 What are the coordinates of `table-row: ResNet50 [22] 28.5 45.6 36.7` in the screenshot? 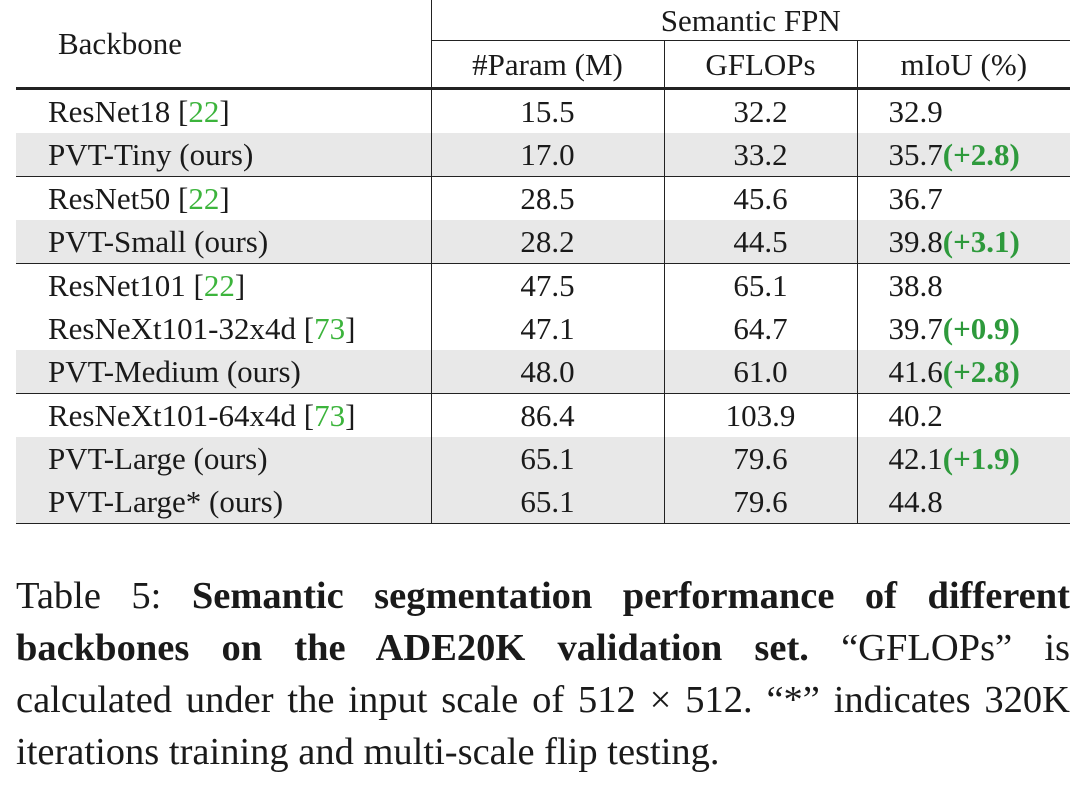 It's located at (543, 198).